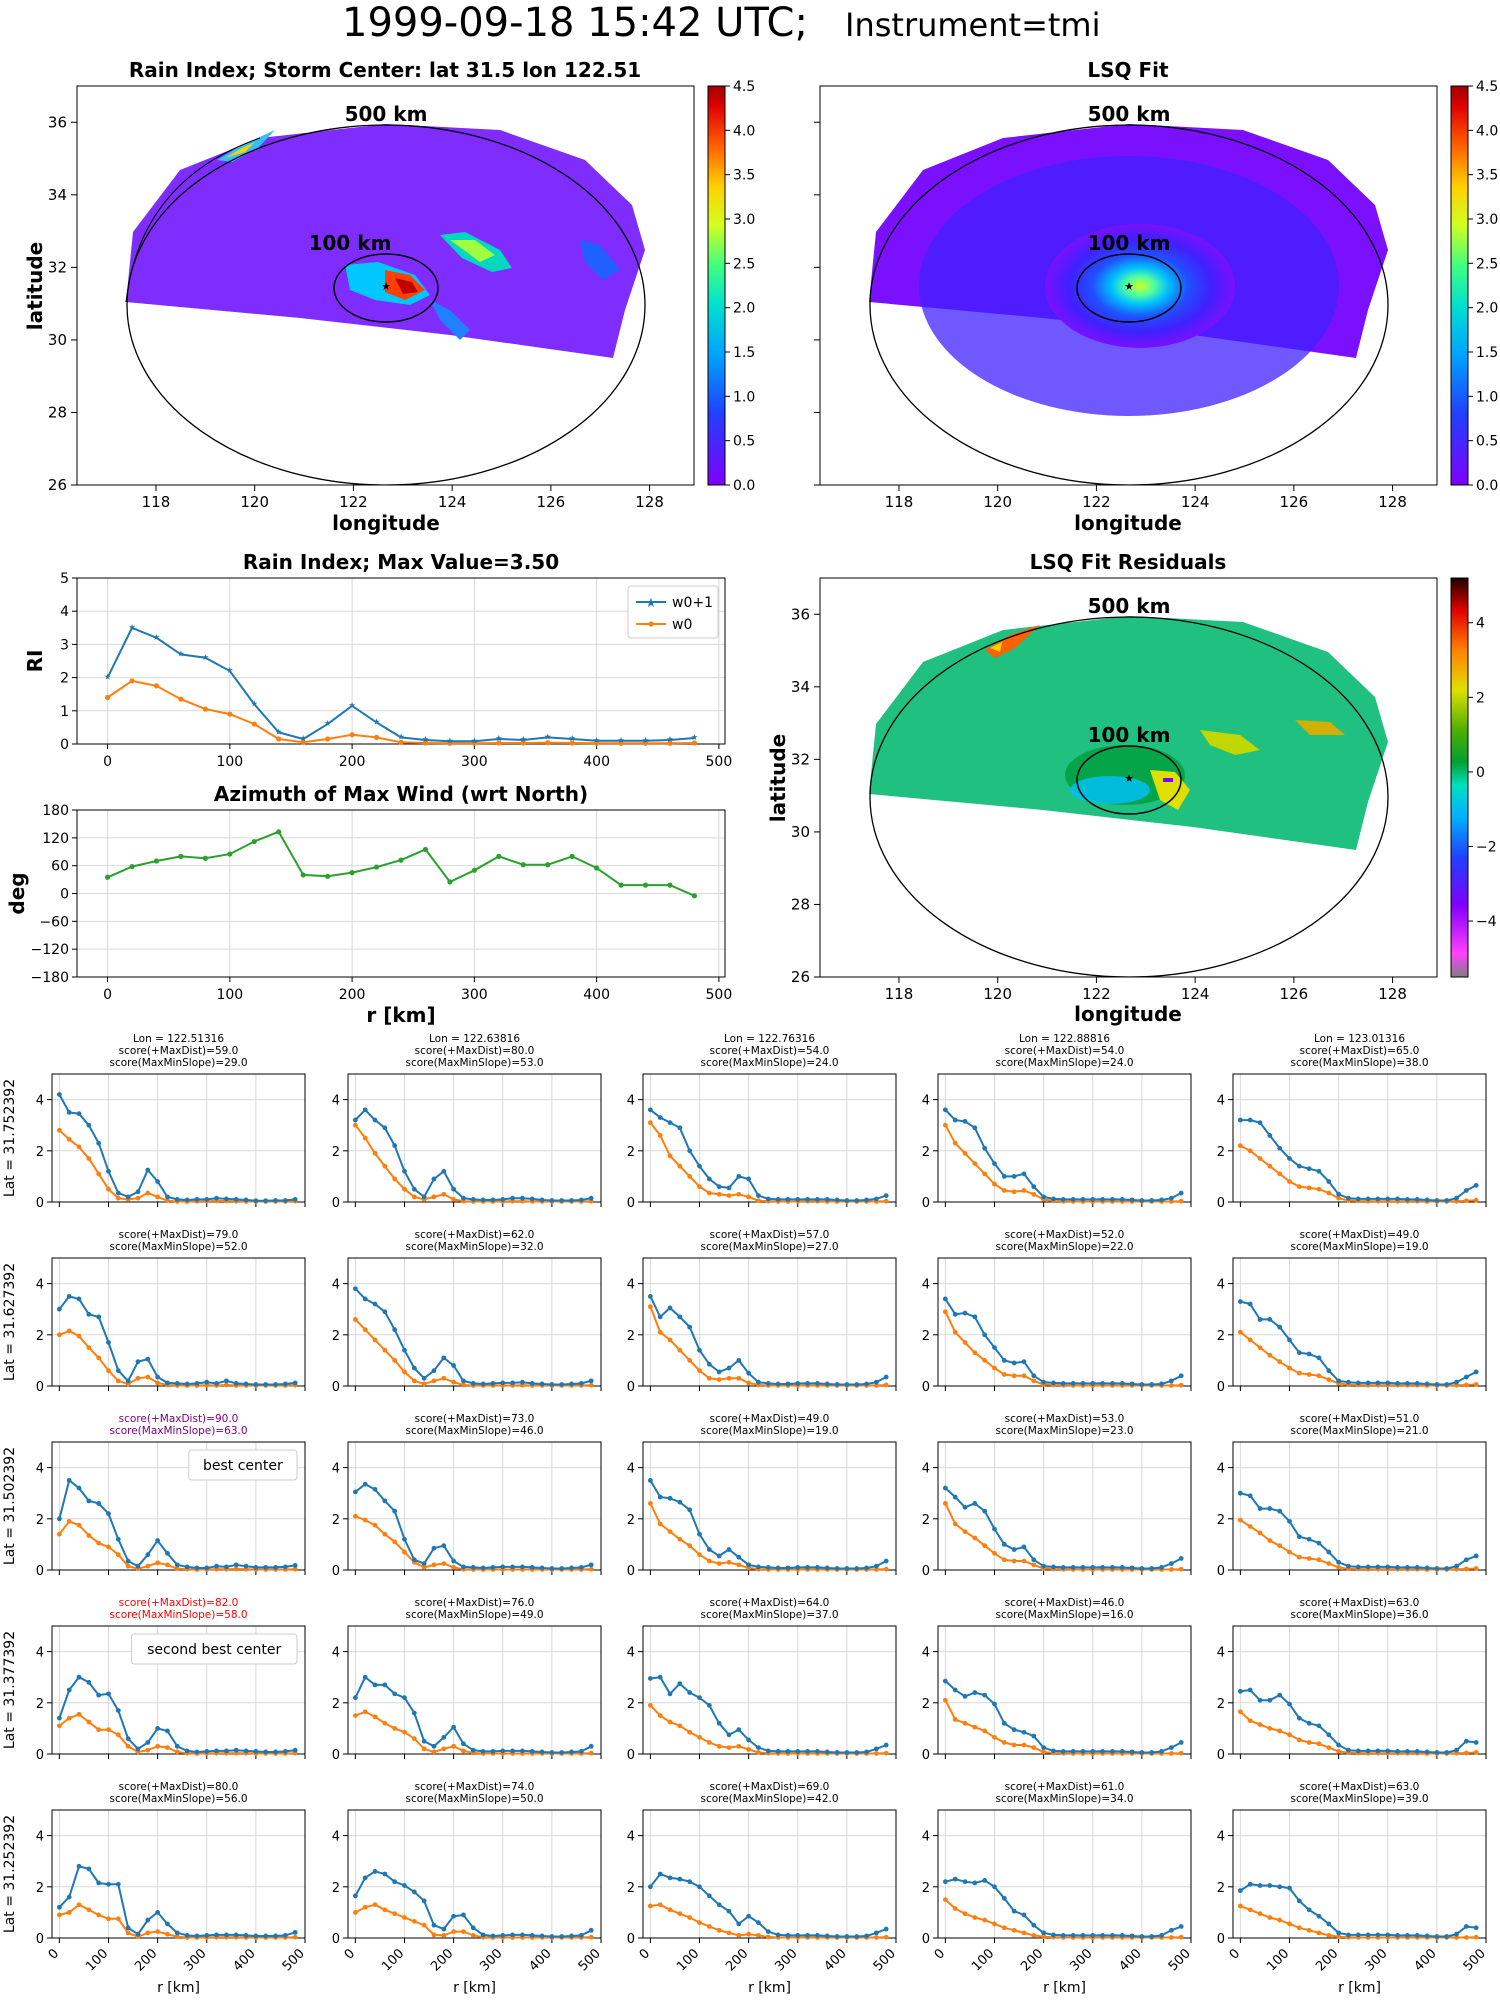 The width and height of the screenshot is (1500, 2004). Describe the element at coordinates (1360, 1419) in the screenshot. I see `panel-score-dist: score(+MaxDist)=51.0` at that location.